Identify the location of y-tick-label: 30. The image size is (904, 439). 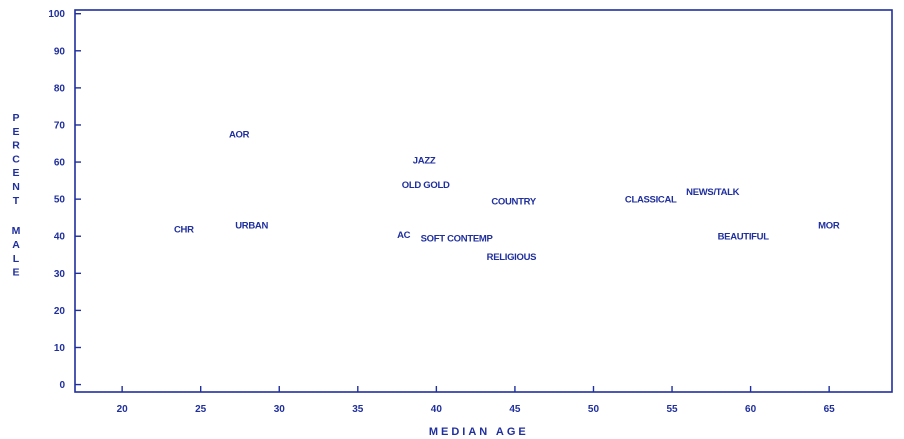
(60, 274).